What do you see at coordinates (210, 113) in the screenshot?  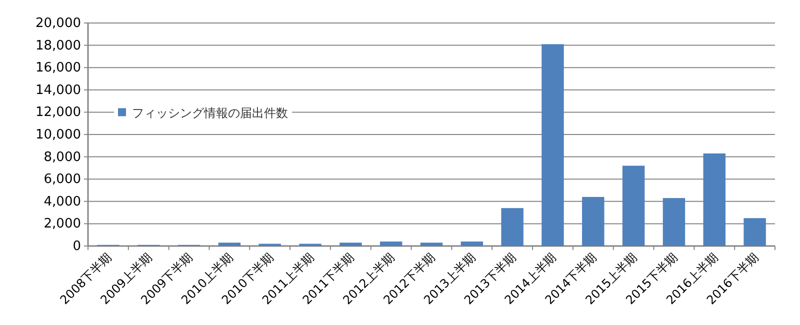 I see `legend-label: フィッシング情報の届出件数` at bounding box center [210, 113].